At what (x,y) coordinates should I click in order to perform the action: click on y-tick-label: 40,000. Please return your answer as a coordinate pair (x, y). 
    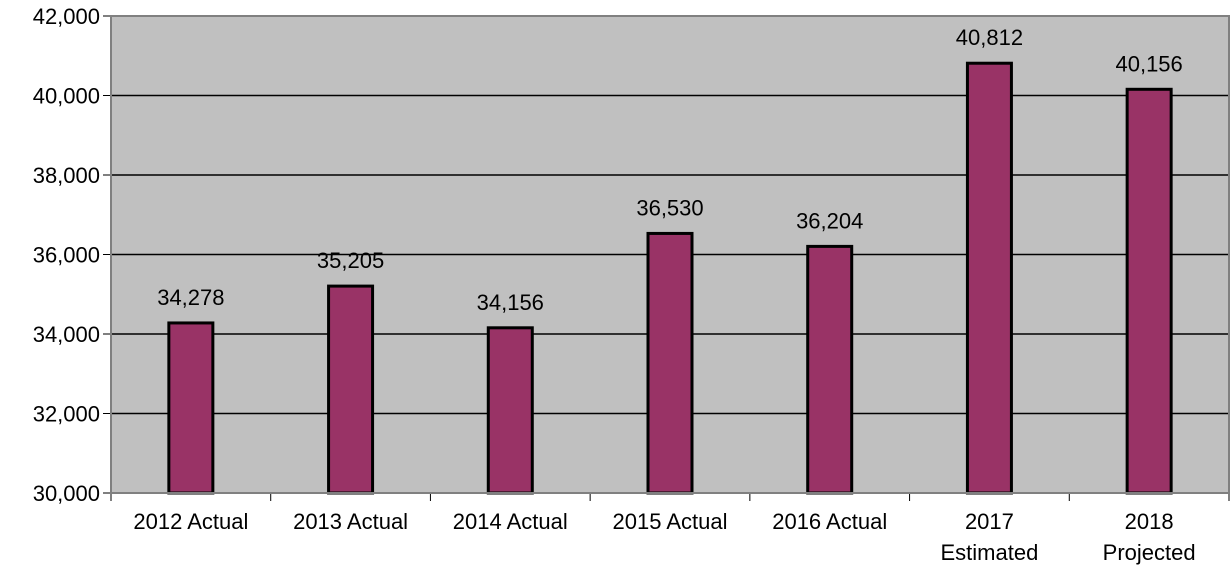
    Looking at the image, I should click on (66, 96).